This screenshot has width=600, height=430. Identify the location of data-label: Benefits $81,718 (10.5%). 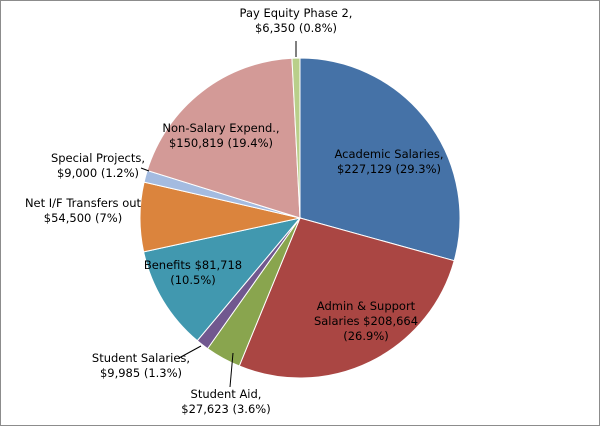
(193, 272).